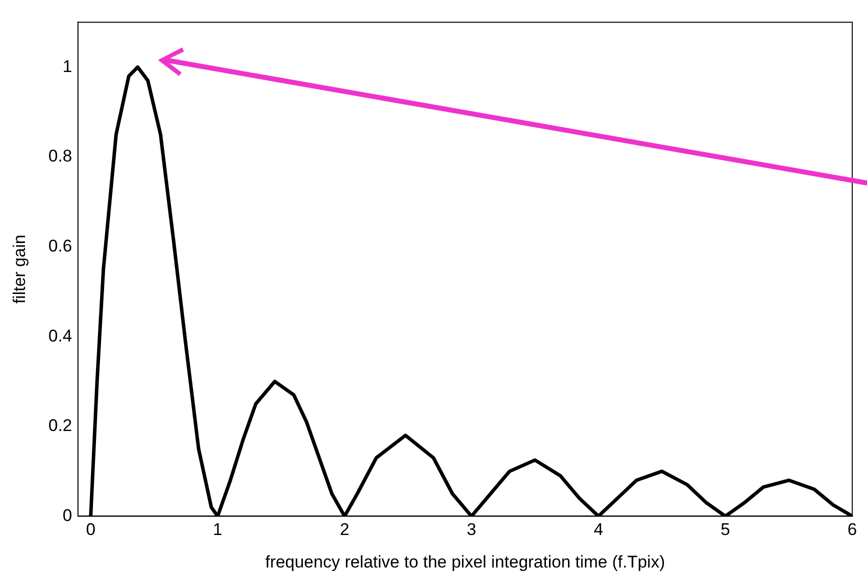 This screenshot has width=867, height=579. What do you see at coordinates (19, 269) in the screenshot?
I see `y-axis-title: filter gain` at bounding box center [19, 269].